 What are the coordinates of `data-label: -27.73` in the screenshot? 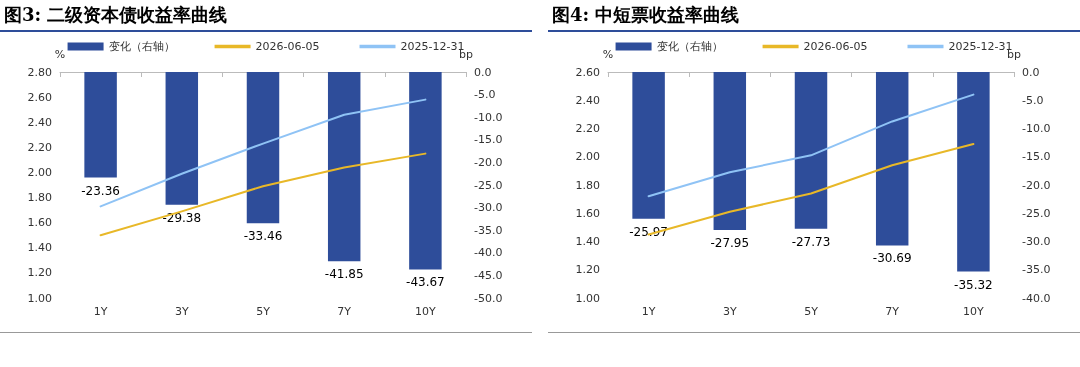 It's located at (811, 241).